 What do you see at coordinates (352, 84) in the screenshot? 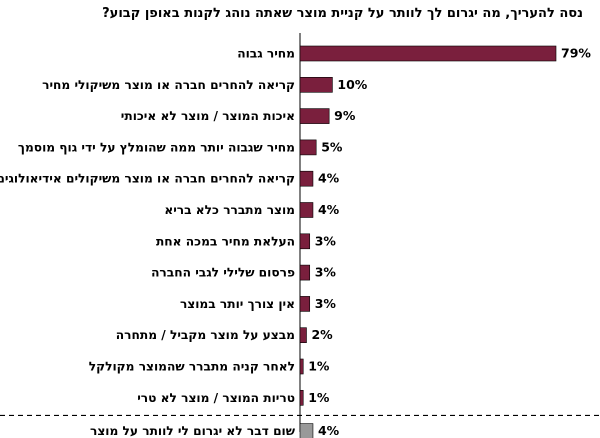
I see `value-label: 10%` at bounding box center [352, 84].